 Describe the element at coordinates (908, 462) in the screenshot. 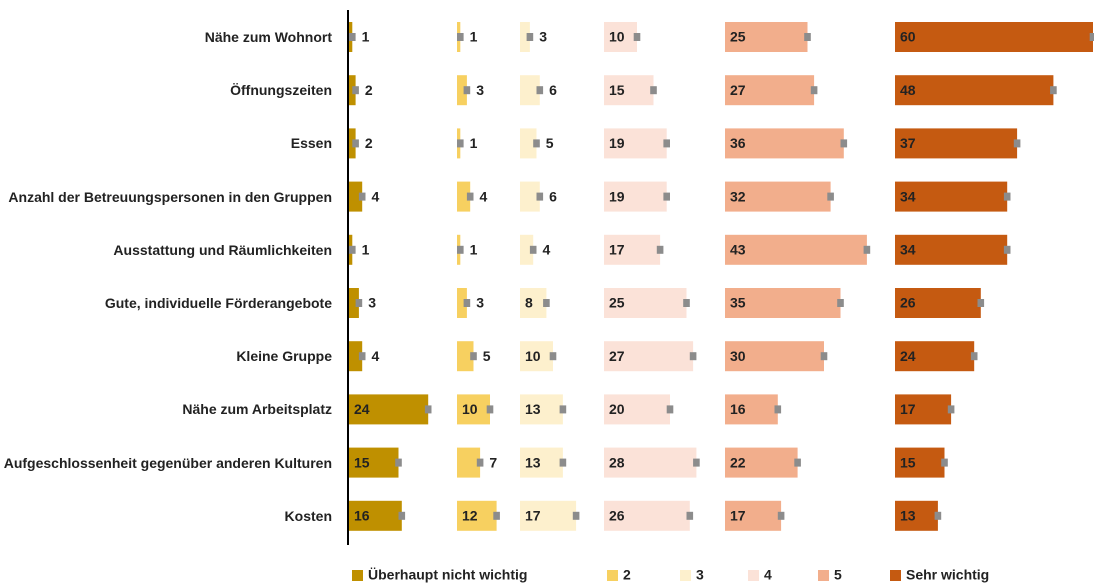

I see `data-label: 15` at that location.